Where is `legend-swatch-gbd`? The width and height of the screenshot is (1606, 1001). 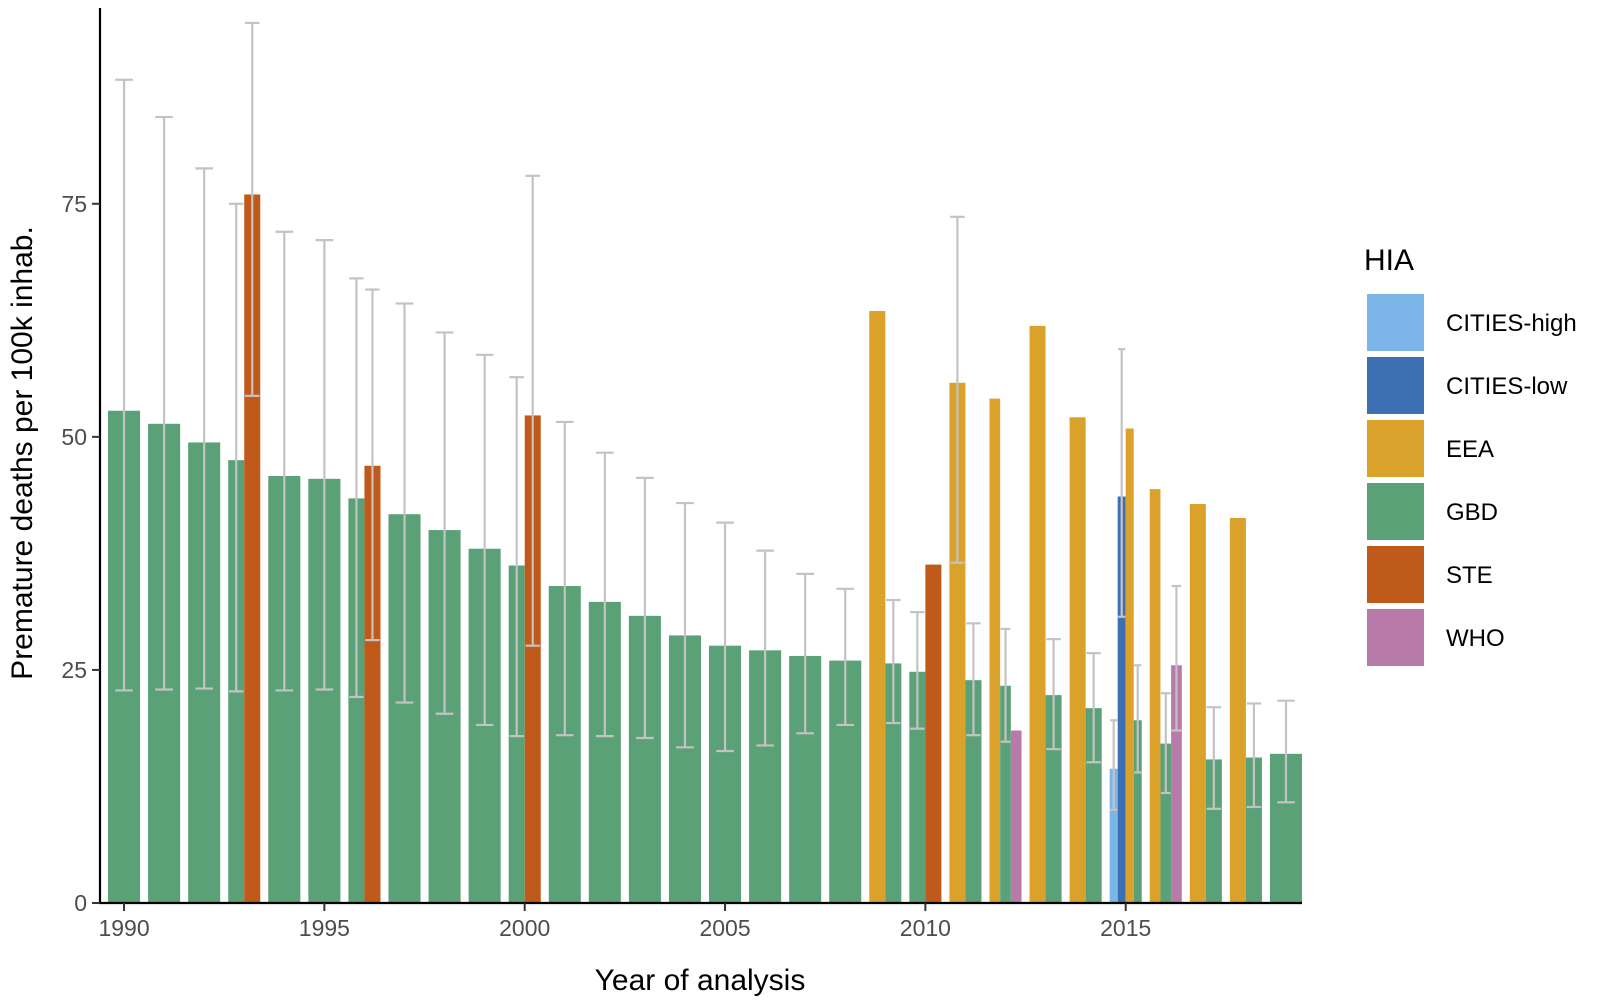 legend-swatch-gbd is located at coordinates (1395, 511).